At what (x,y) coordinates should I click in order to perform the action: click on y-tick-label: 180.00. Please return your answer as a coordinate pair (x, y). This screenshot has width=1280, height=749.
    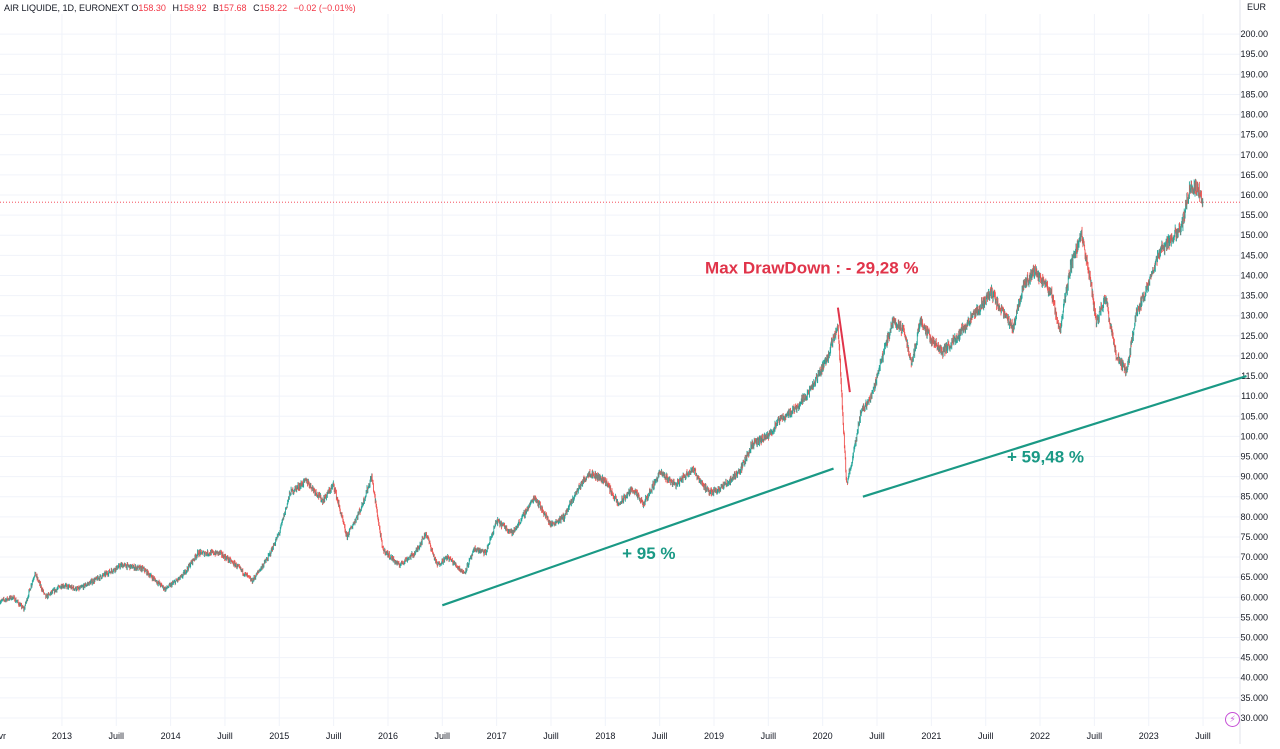
    Looking at the image, I should click on (1254, 115).